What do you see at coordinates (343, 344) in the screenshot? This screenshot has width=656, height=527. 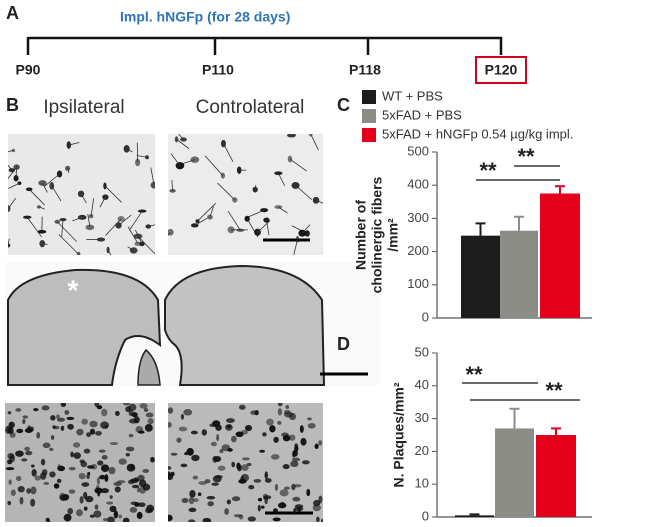 I see `panel-label: D` at bounding box center [343, 344].